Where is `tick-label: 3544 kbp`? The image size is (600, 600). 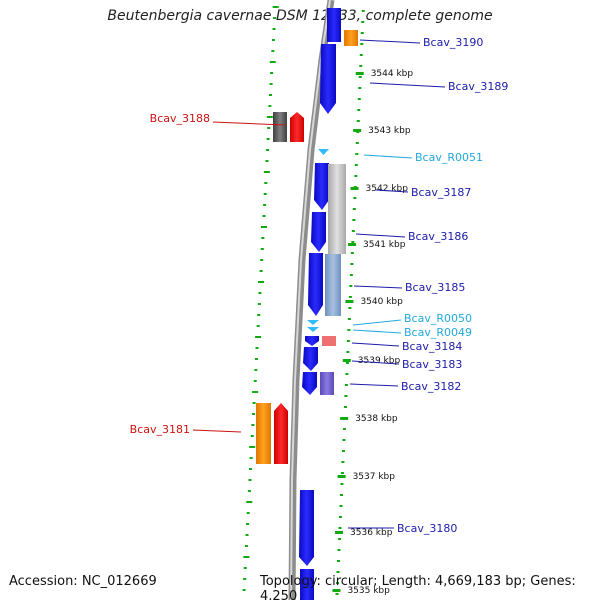
tick-label: 3544 kbp is located at coordinates (392, 74).